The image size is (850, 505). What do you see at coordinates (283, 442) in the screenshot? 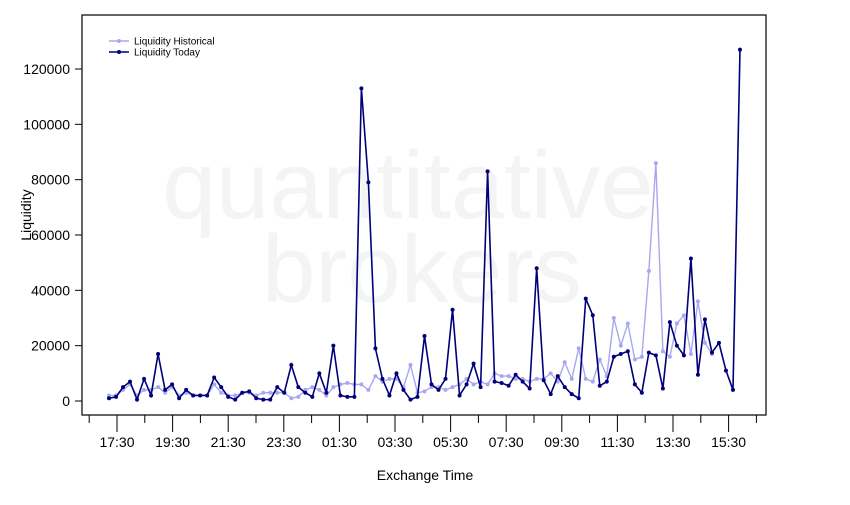
I see `x-tick-label-3: 23:30` at bounding box center [283, 442].